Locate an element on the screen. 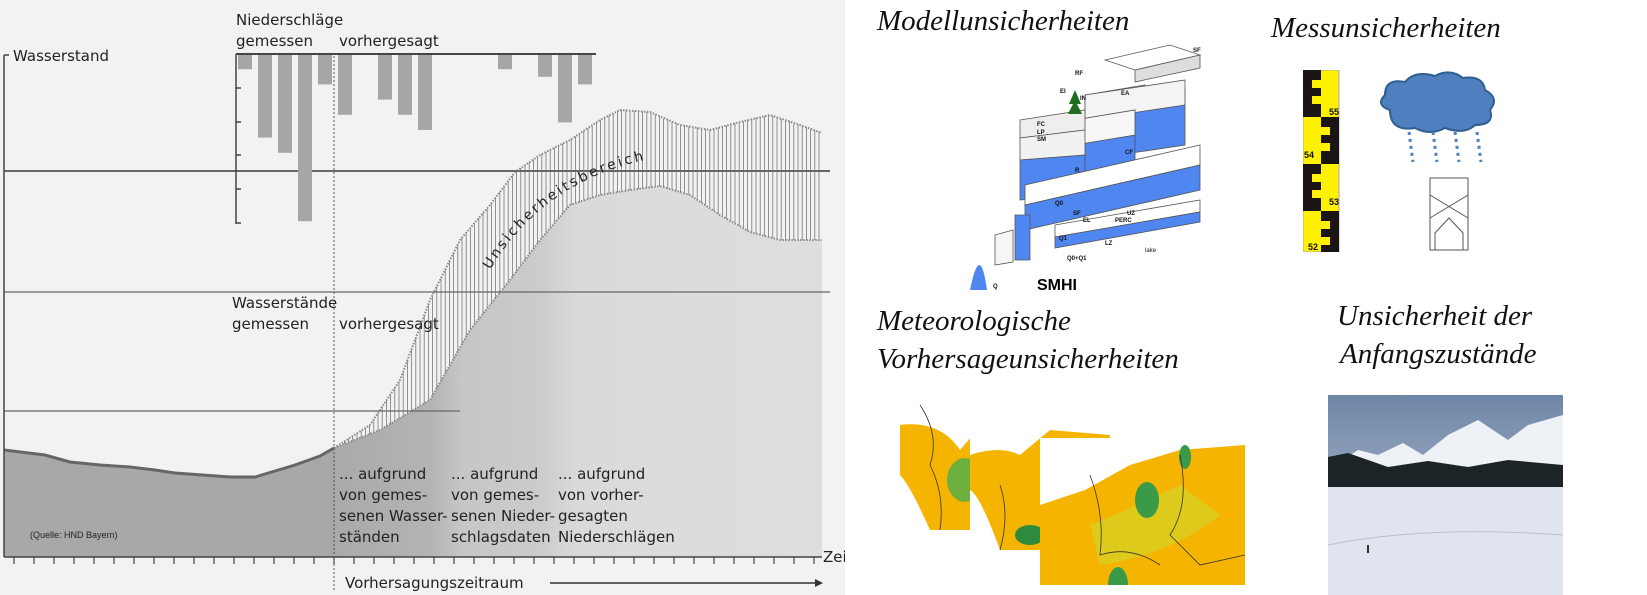 Image resolution: width=1647 pixels, height=595 pixels. levels-title: Wasserstände is located at coordinates (284, 303).